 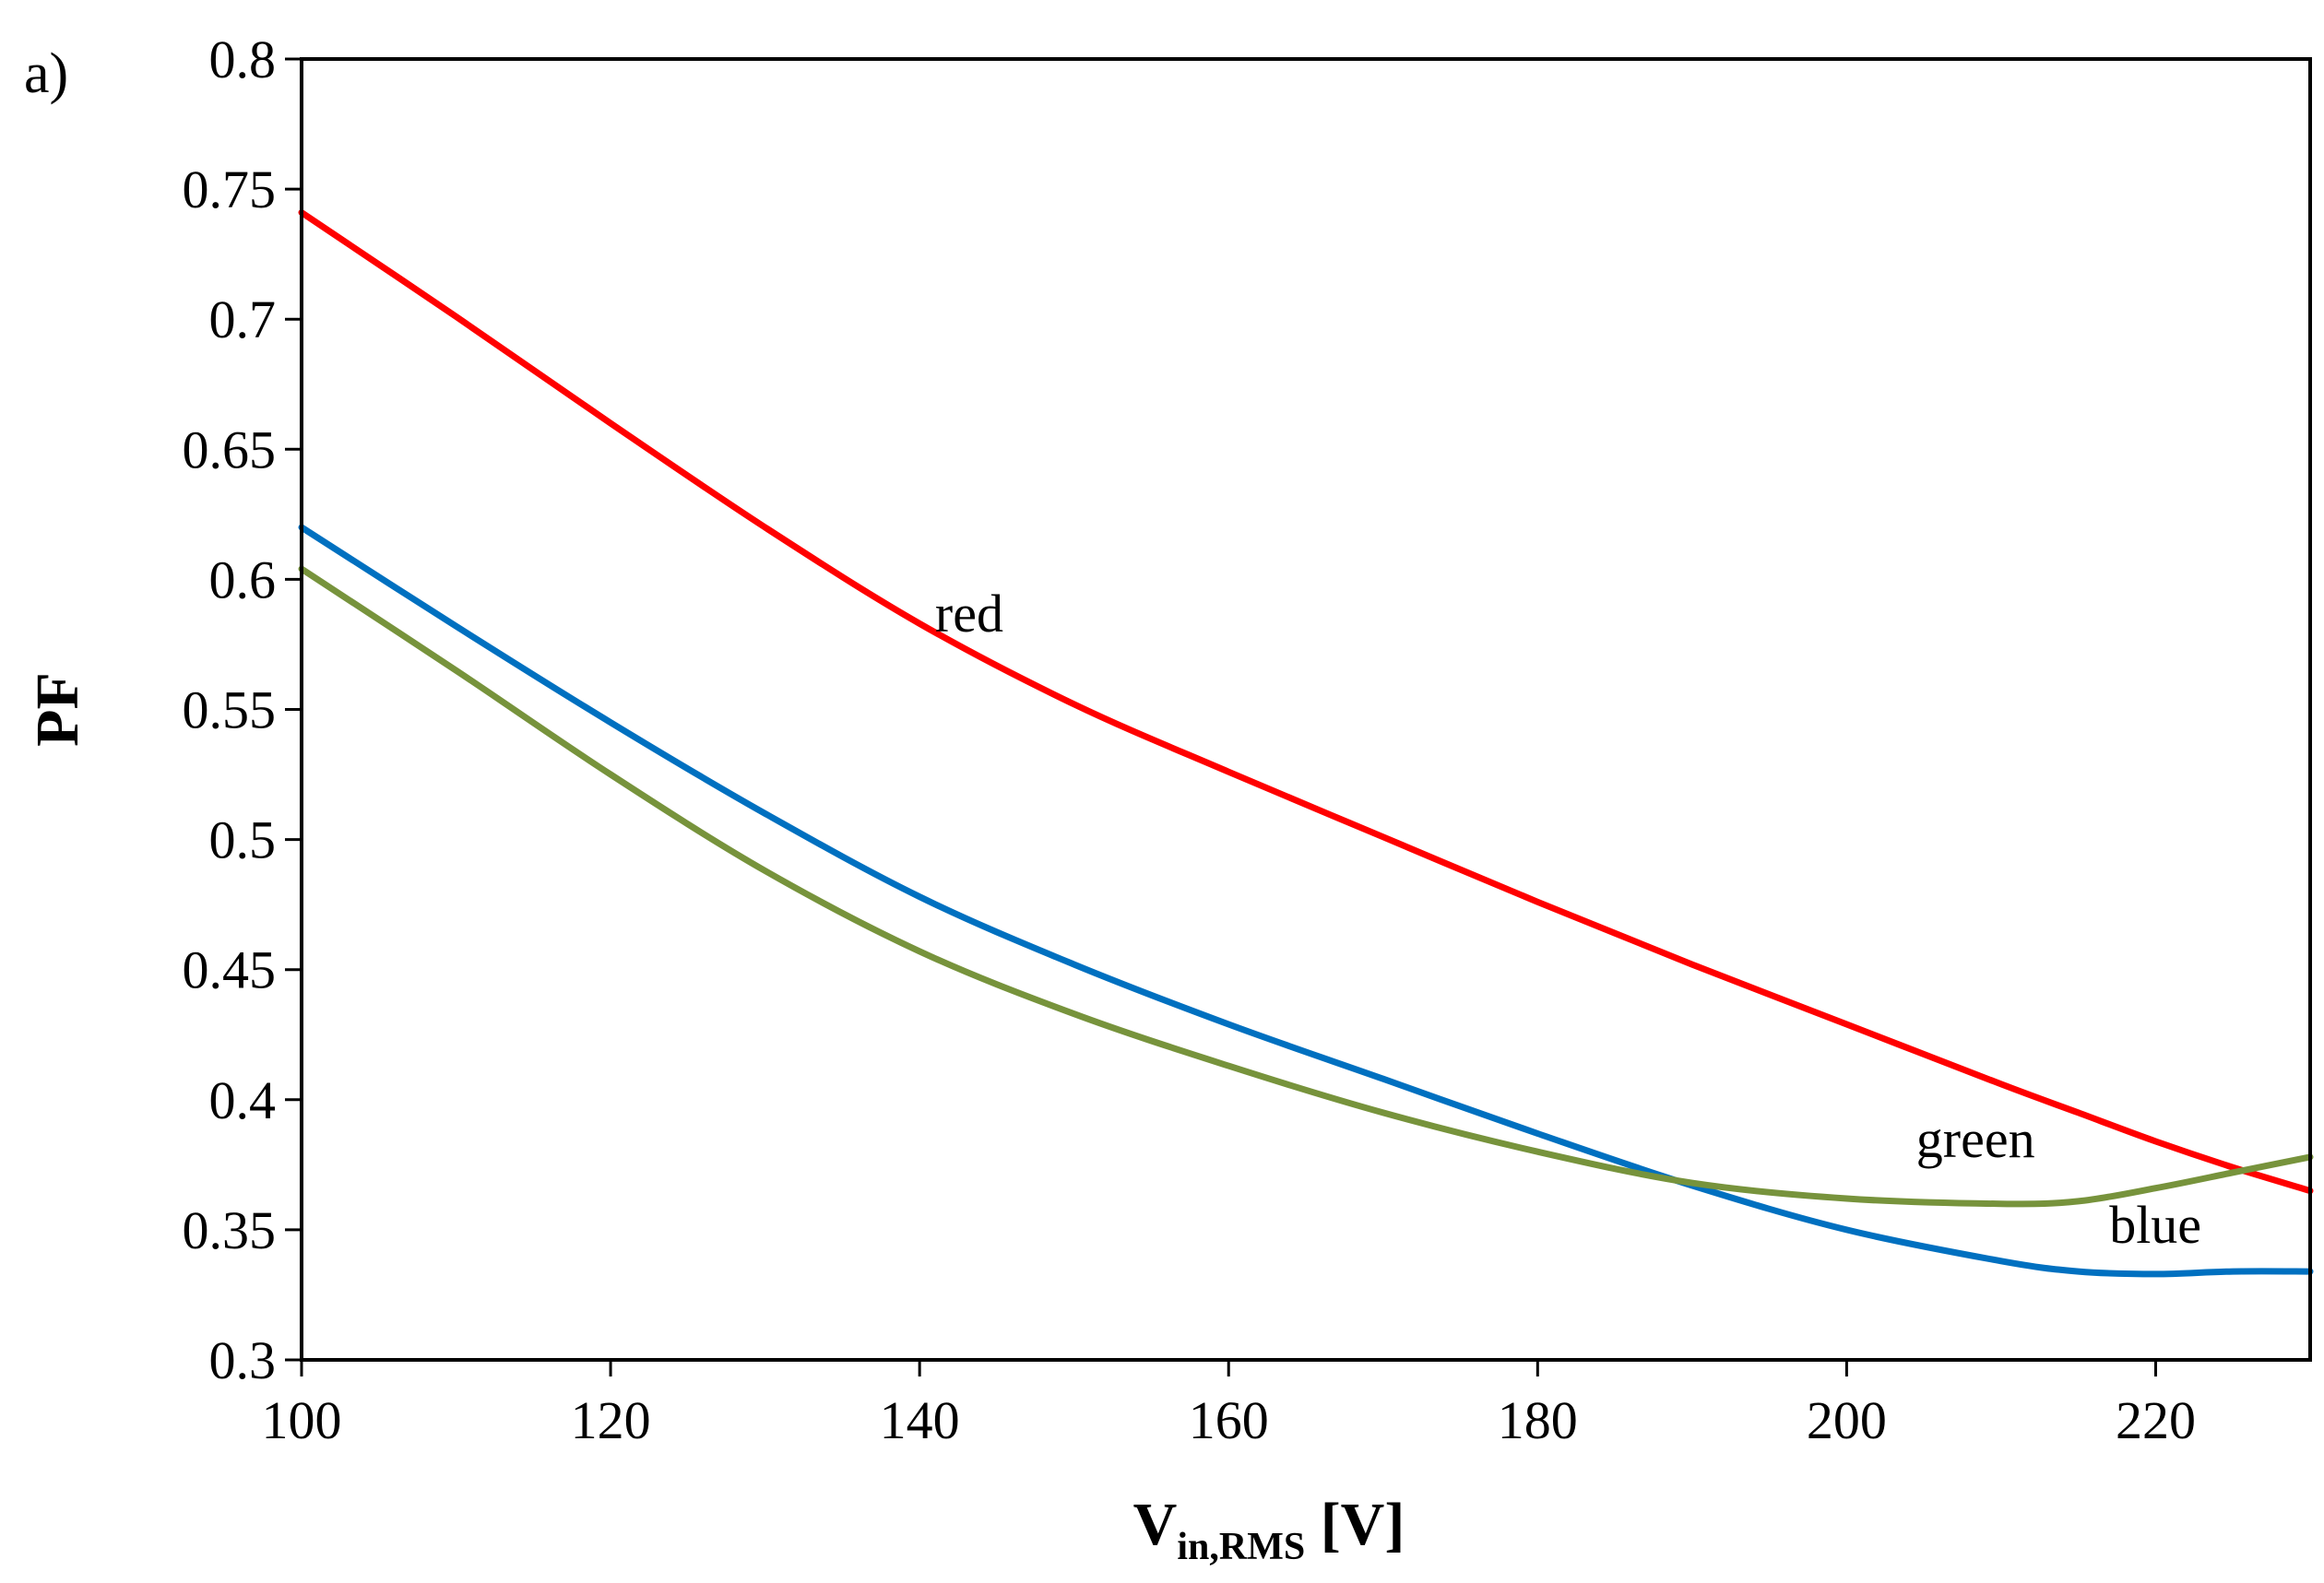 What do you see at coordinates (1155, 1525) in the screenshot?
I see `x-axis-title-main: V` at bounding box center [1155, 1525].